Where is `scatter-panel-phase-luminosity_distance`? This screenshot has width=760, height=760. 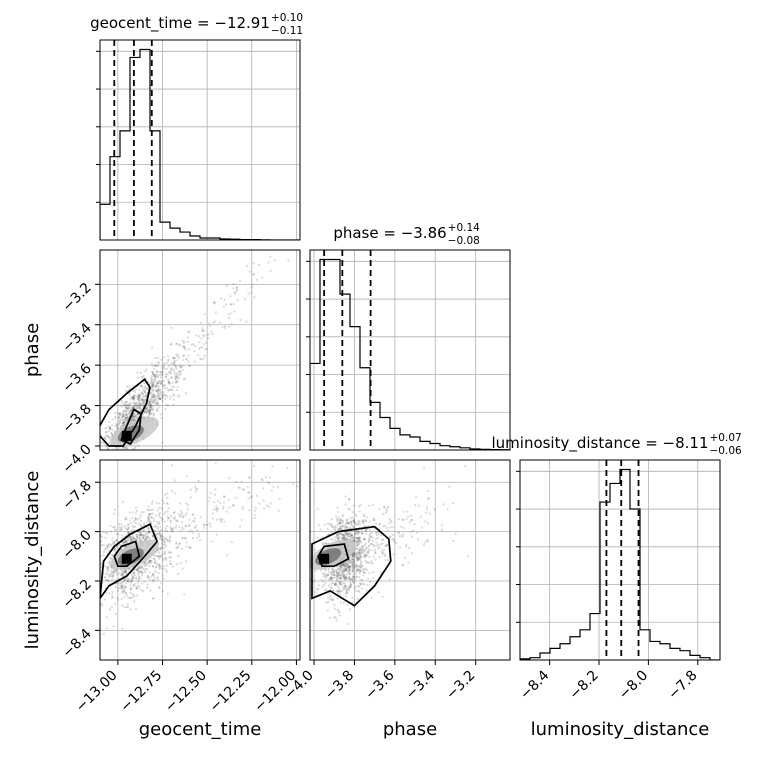
scatter-panel-phase-luminosity_distance is located at coordinates (407, 560).